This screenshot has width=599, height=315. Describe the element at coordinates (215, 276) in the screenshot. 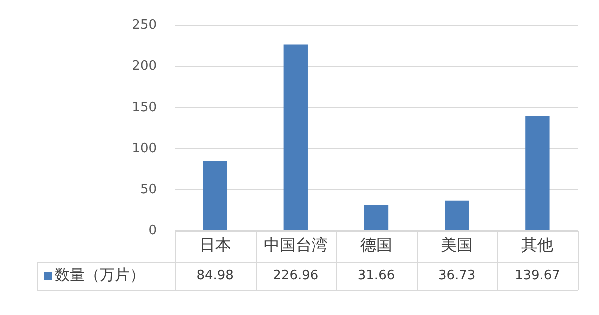

I see `data-label: 84.98` at that location.